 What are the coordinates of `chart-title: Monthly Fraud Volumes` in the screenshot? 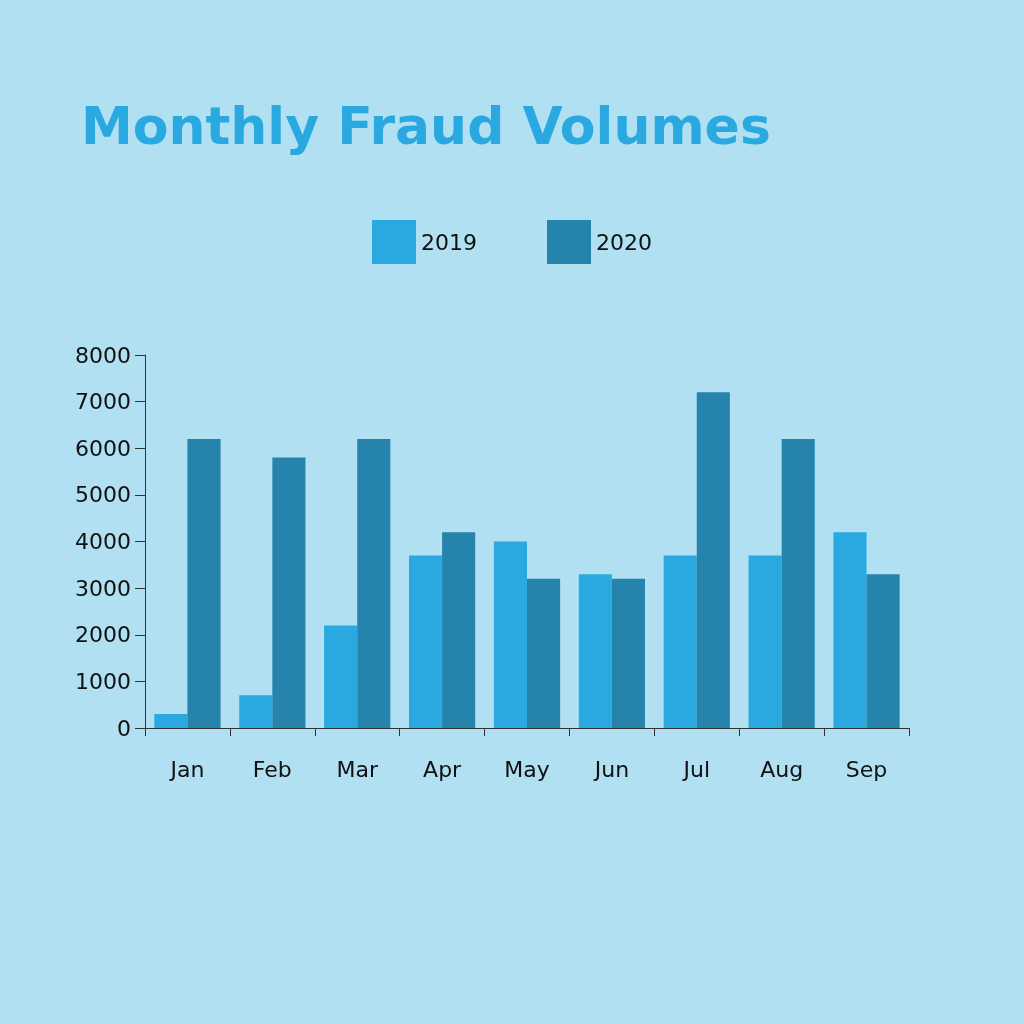 It's located at (426, 126).